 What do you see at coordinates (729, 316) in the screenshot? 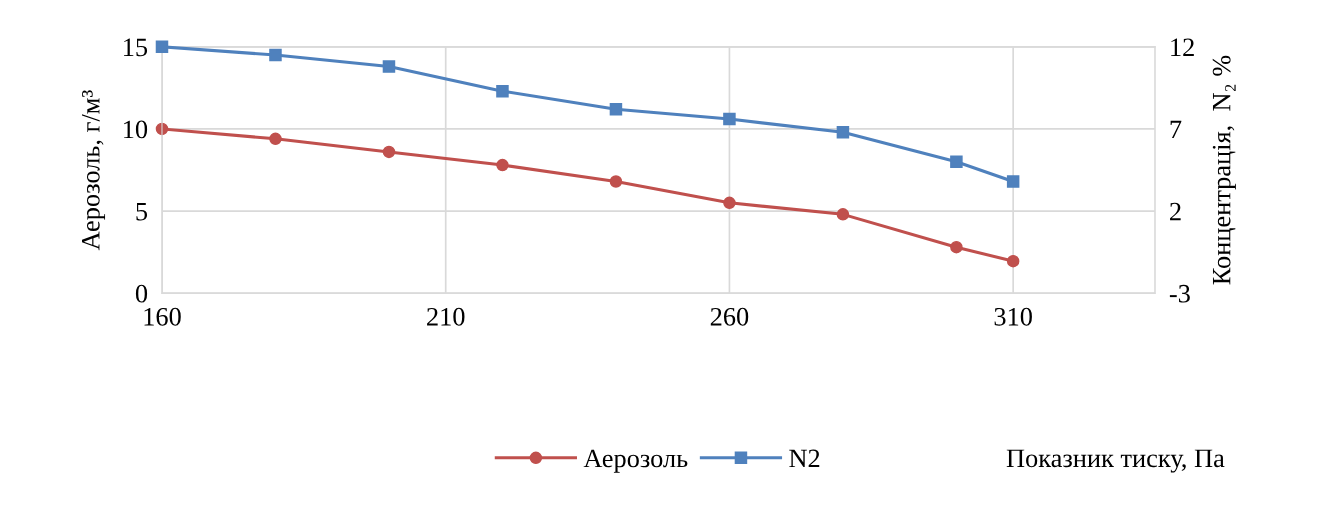
I see `x-tick-label: 260` at bounding box center [729, 316].